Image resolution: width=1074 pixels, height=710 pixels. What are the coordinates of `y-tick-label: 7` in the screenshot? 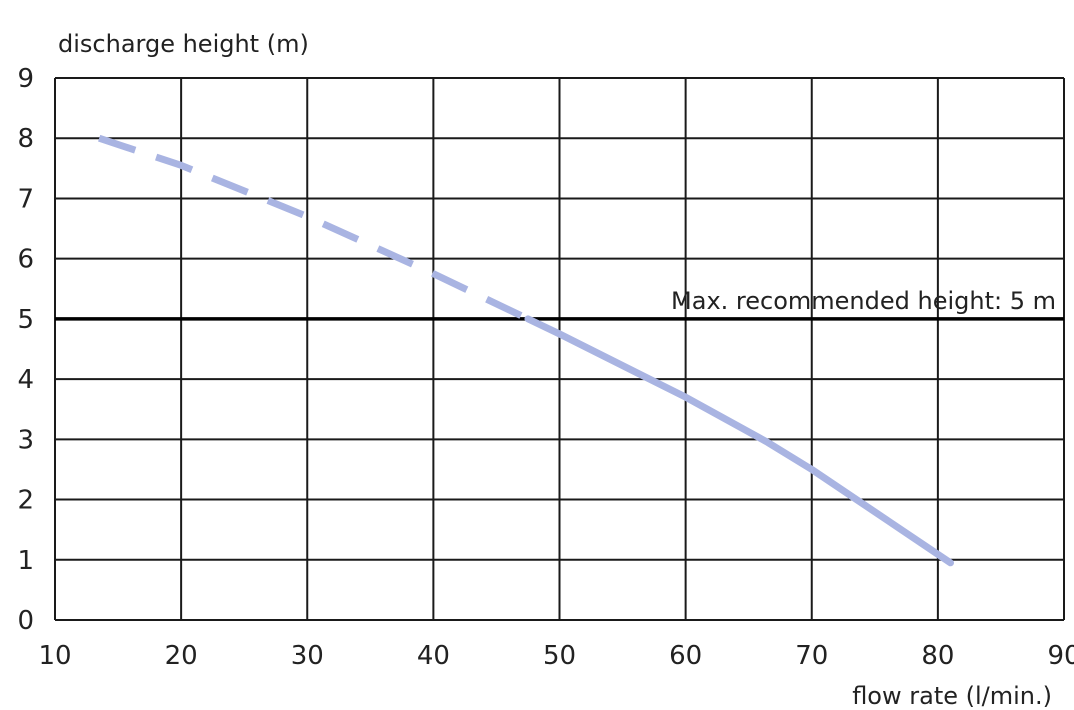 It's located at (25, 199).